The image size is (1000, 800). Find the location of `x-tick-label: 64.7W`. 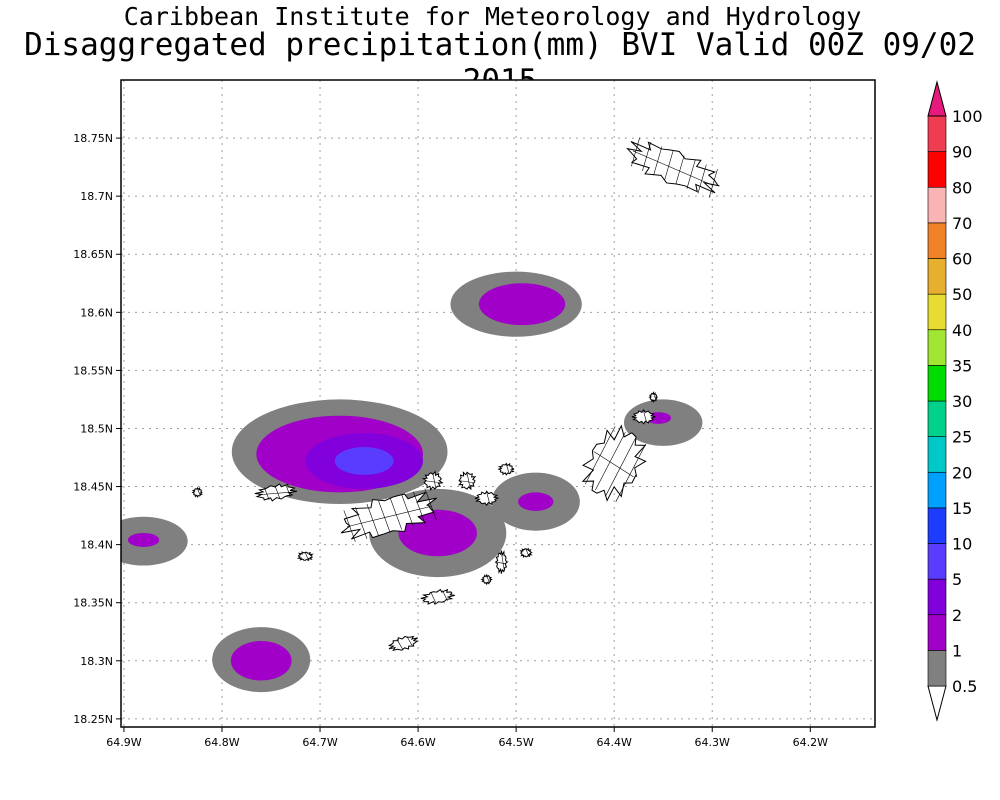

x-tick-label: 64.7W is located at coordinates (319, 742).